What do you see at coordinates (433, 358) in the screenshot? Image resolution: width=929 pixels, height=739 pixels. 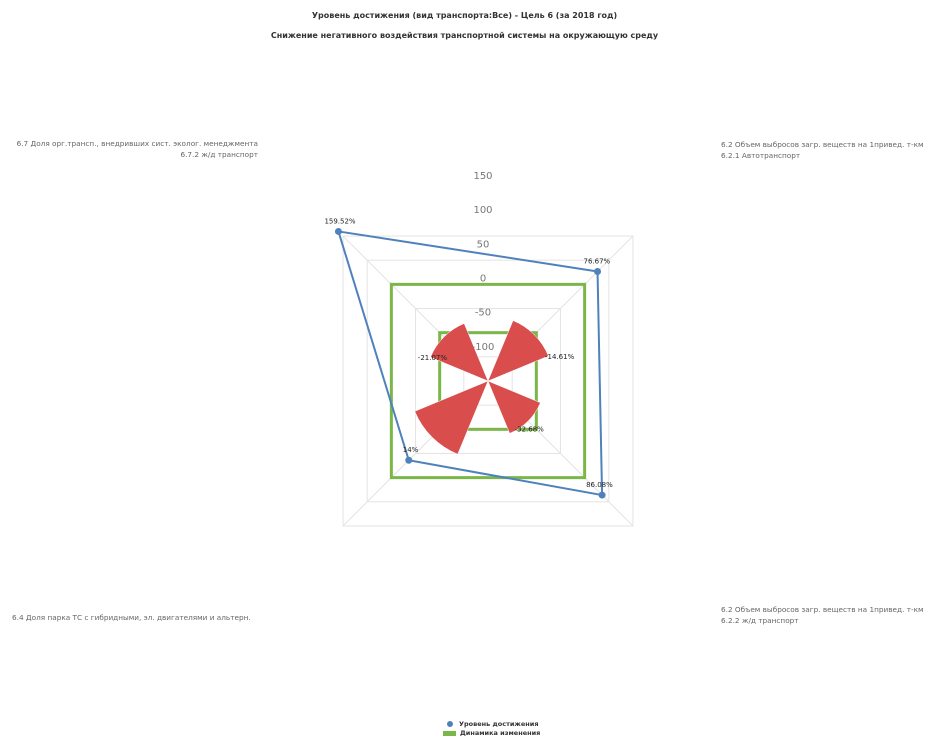 I see `column-data-label: -21.07%` at bounding box center [433, 358].